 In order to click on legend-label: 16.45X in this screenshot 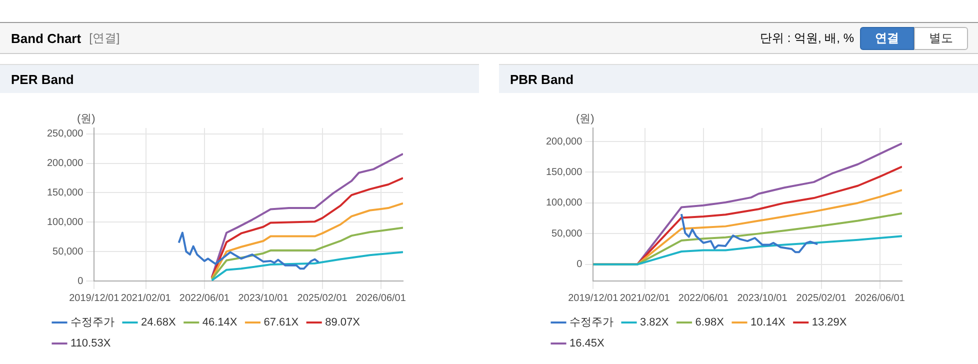, I will do `click(588, 344)`.